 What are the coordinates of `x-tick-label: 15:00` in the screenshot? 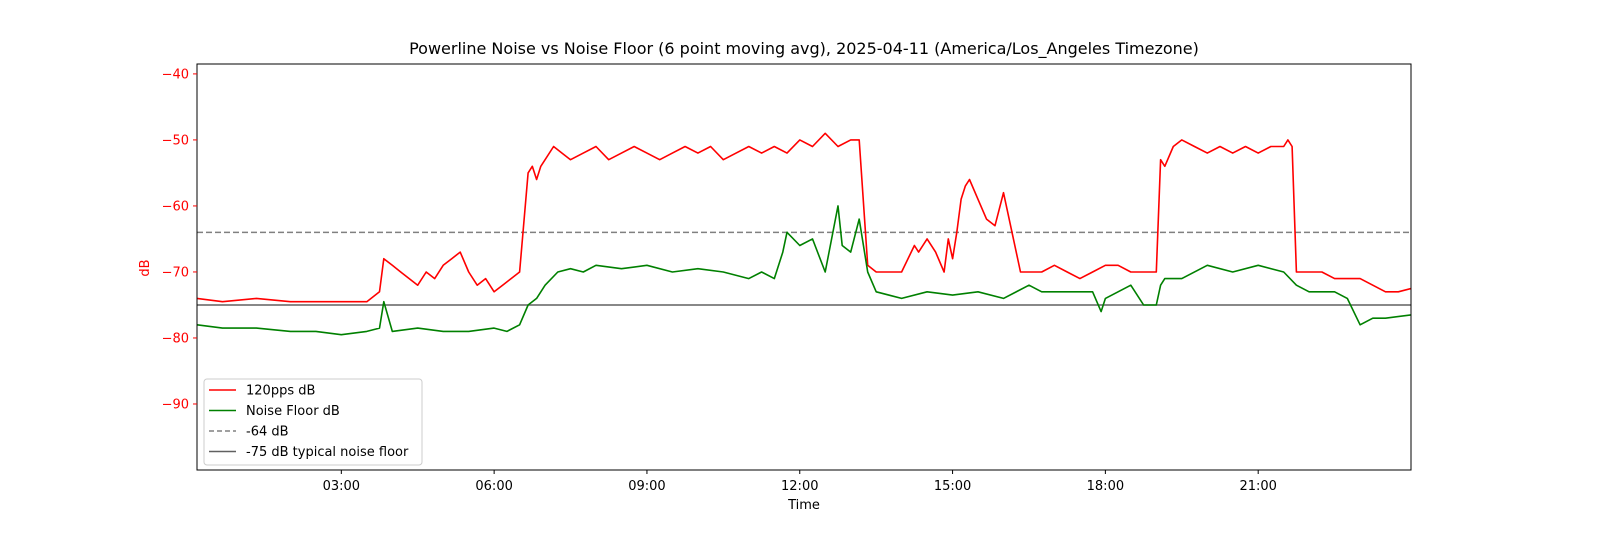 It's located at (952, 486).